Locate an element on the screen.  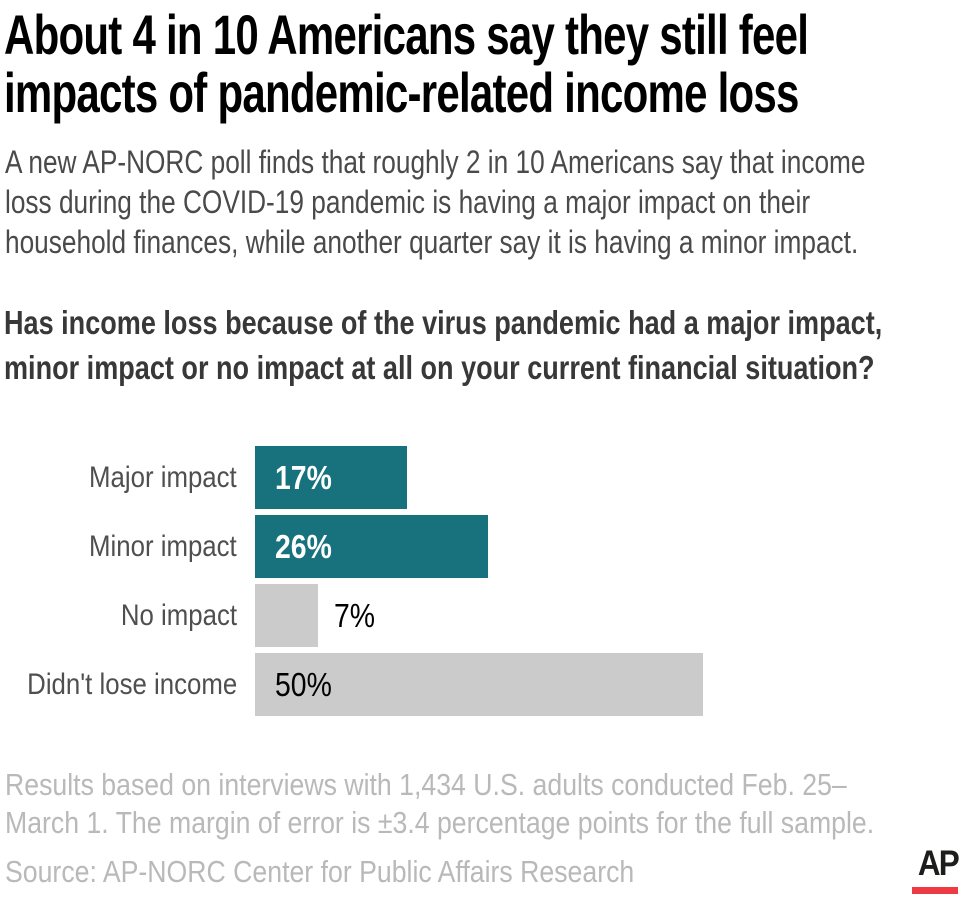
bar-value-label: 50% is located at coordinates (303, 684).